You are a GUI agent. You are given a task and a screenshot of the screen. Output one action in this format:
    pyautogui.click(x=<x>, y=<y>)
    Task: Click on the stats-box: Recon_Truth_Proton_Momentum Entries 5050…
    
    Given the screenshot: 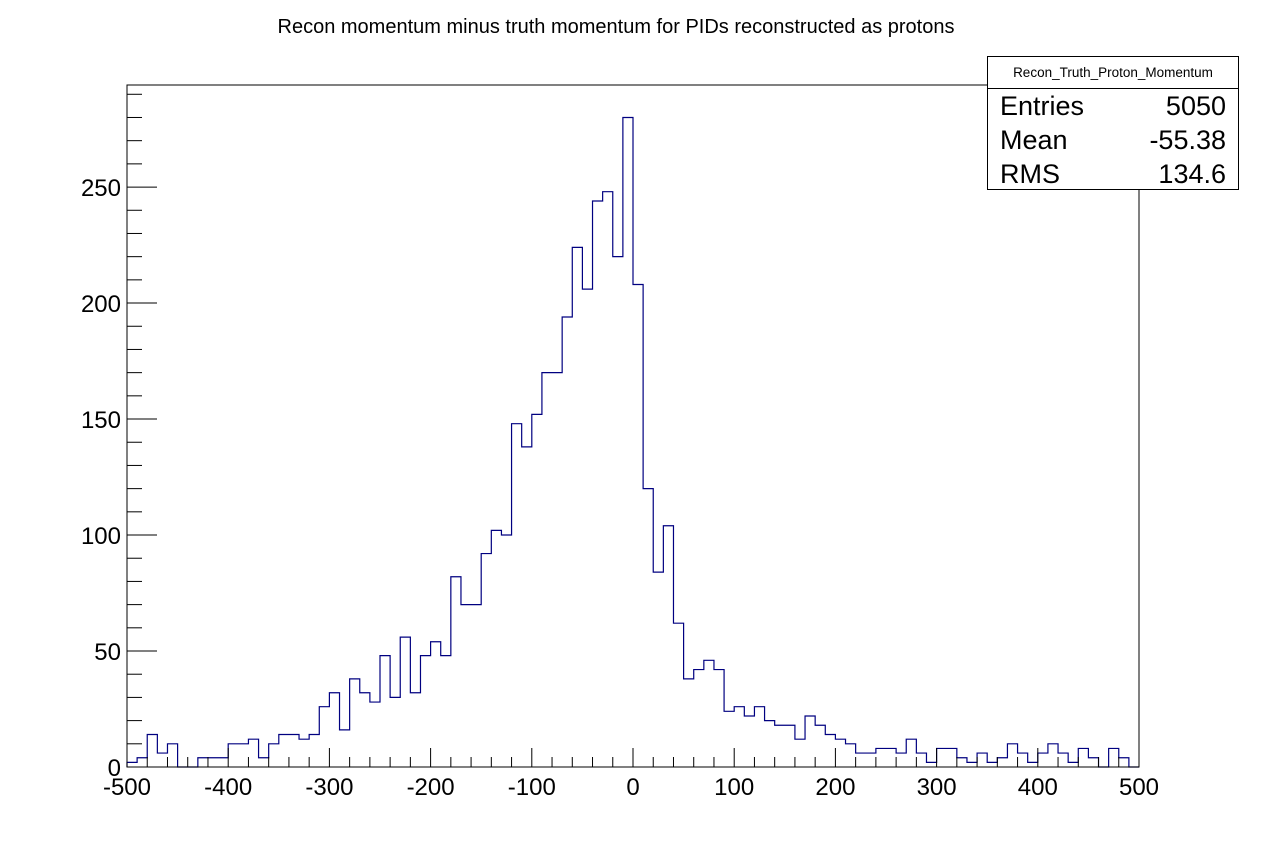 What is the action you would take?
    pyautogui.click(x=1113, y=123)
    